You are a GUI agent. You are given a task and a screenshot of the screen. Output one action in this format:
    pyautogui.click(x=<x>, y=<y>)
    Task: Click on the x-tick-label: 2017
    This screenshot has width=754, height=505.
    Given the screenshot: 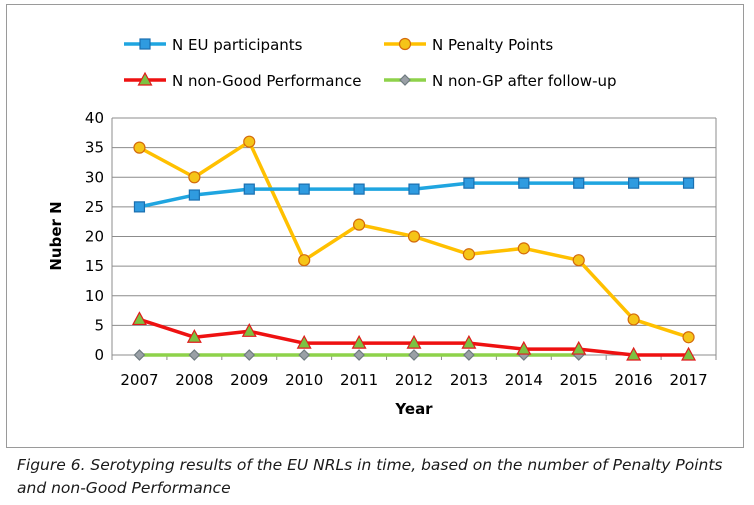 What is the action you would take?
    pyautogui.click(x=688, y=380)
    